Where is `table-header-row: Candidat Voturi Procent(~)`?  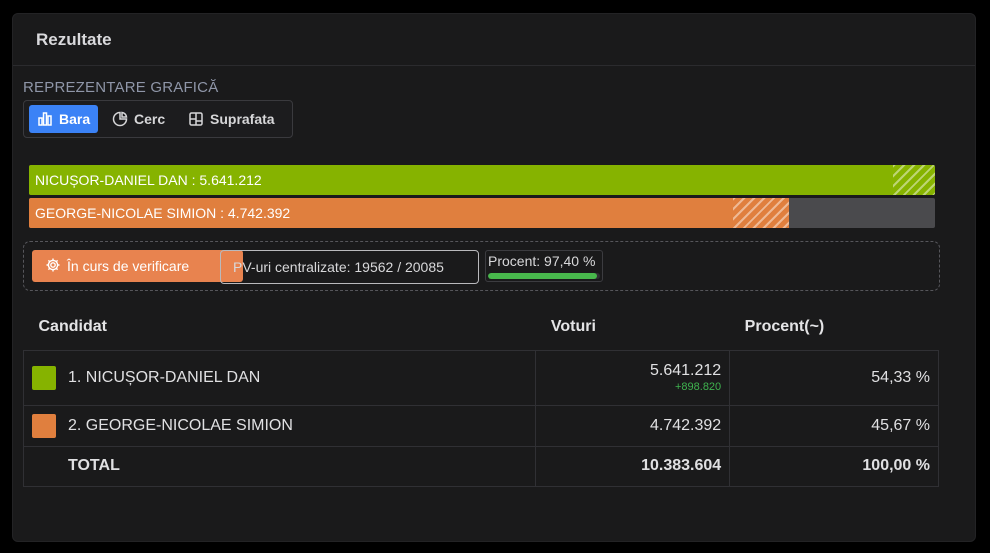 table-header-row: Candidat Voturi Procent(~) is located at coordinates (481, 327).